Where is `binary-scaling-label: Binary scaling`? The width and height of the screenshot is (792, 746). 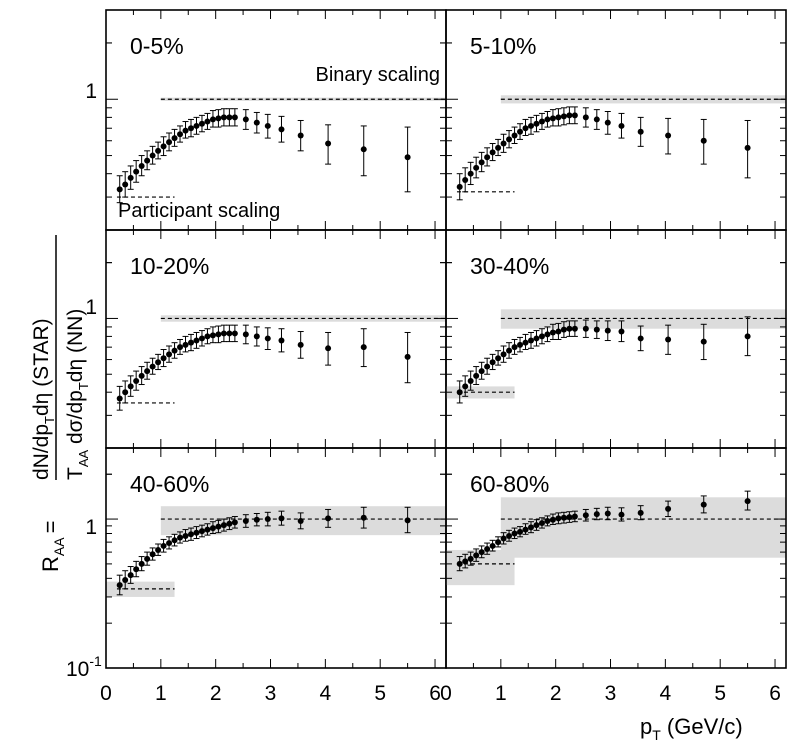 binary-scaling-label: Binary scaling is located at coordinates (377, 75).